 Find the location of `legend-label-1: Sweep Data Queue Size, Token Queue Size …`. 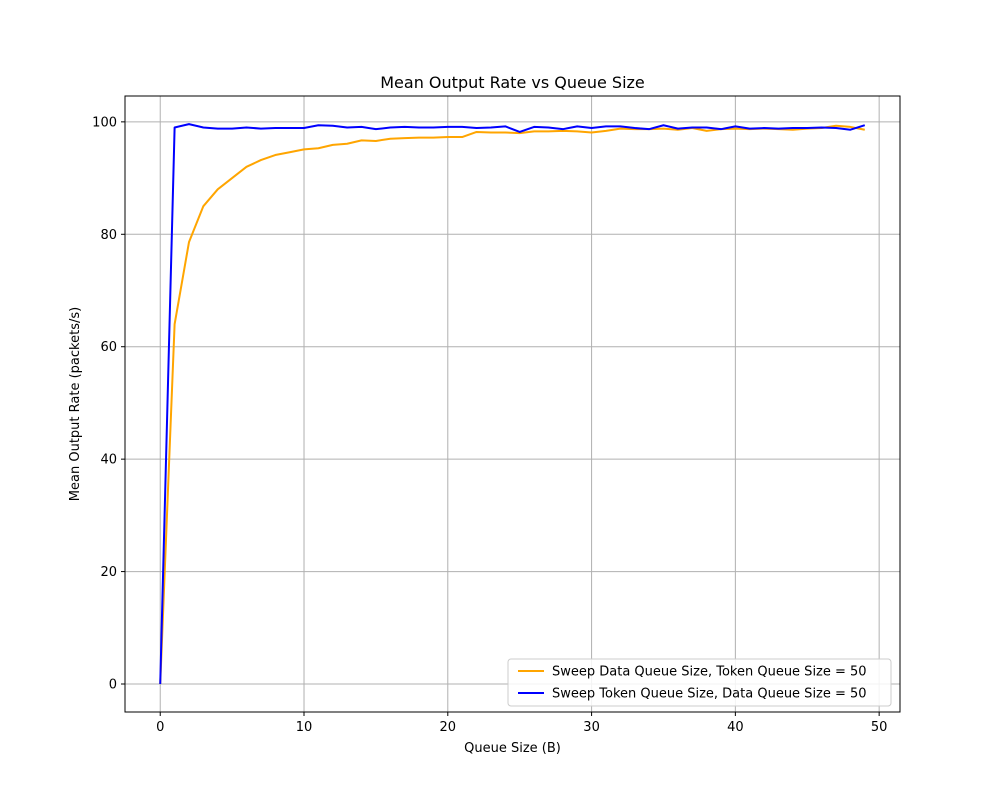

legend-label-1: Sweep Data Queue Size, Token Queue Size … is located at coordinates (709, 672).